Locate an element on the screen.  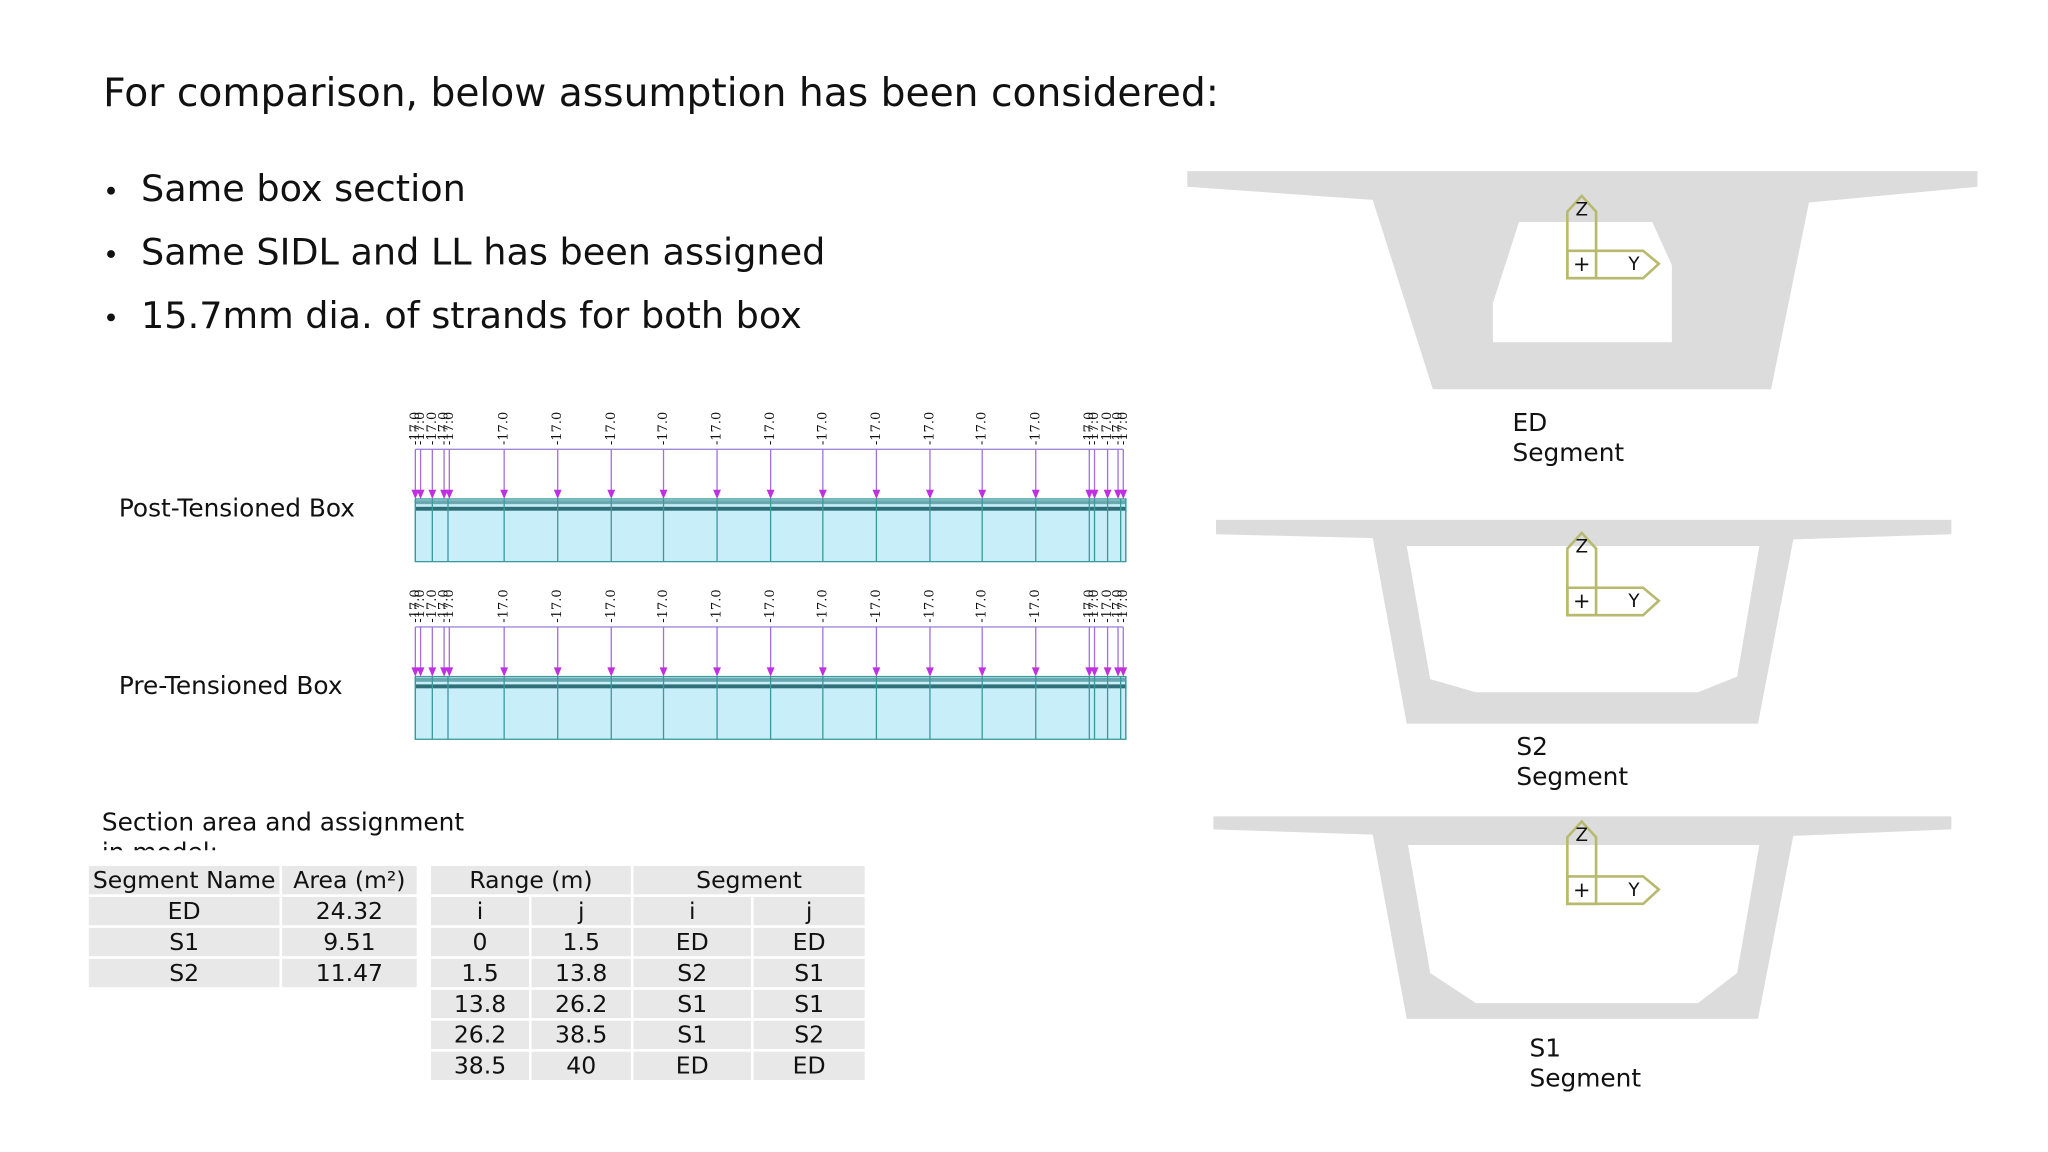
table-cell: 26.2 is located at coordinates (480, 1035).